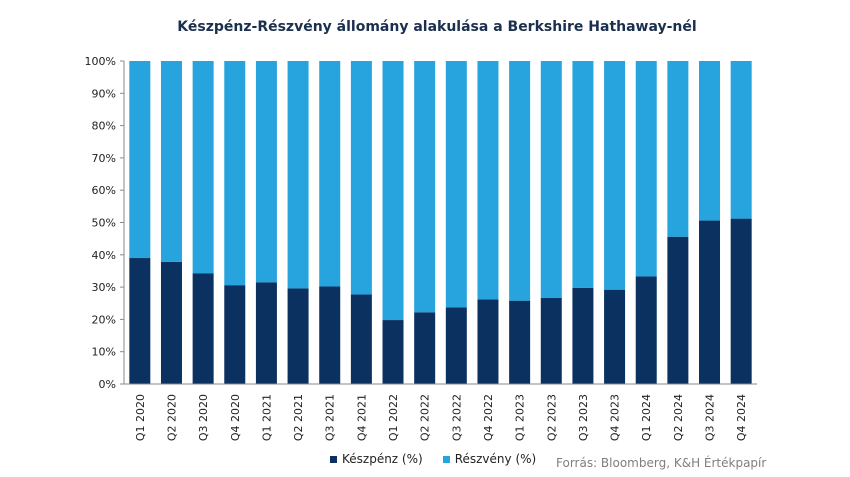 This screenshot has height=477, width=850. What do you see at coordinates (615, 417) in the screenshot?
I see `x-tick-label: Q4 2023` at bounding box center [615, 417].